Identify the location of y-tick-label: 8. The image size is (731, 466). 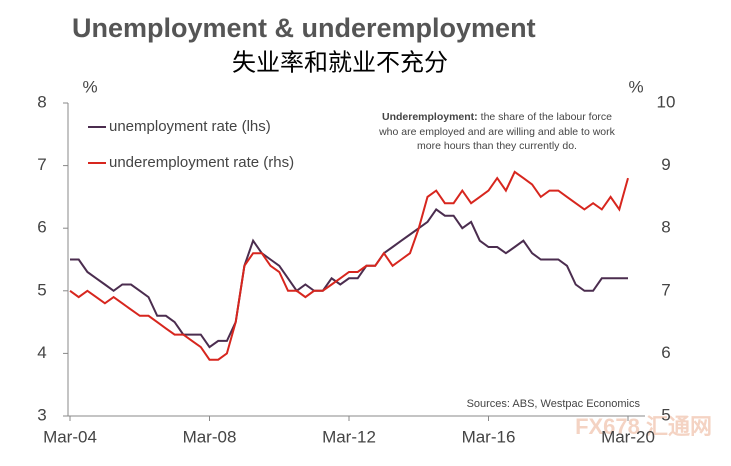
(41, 101).